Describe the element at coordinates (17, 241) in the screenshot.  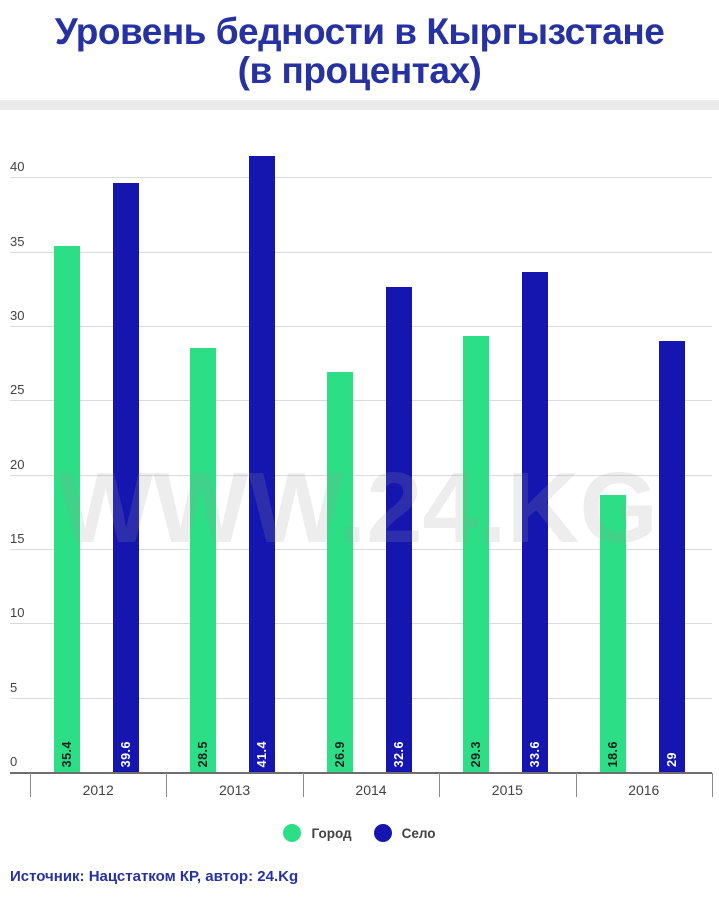
I see `y-axis-tick-label: 35` at that location.